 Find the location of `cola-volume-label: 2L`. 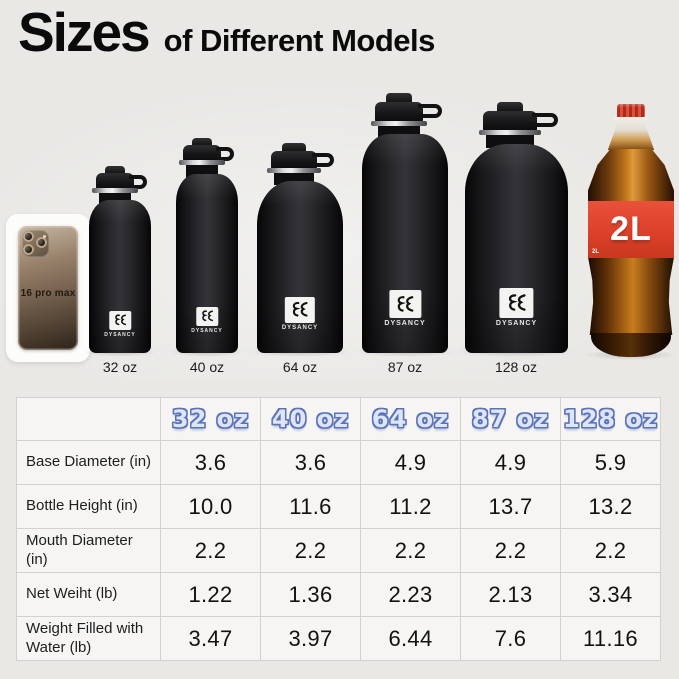

cola-volume-label: 2L is located at coordinates (631, 229).